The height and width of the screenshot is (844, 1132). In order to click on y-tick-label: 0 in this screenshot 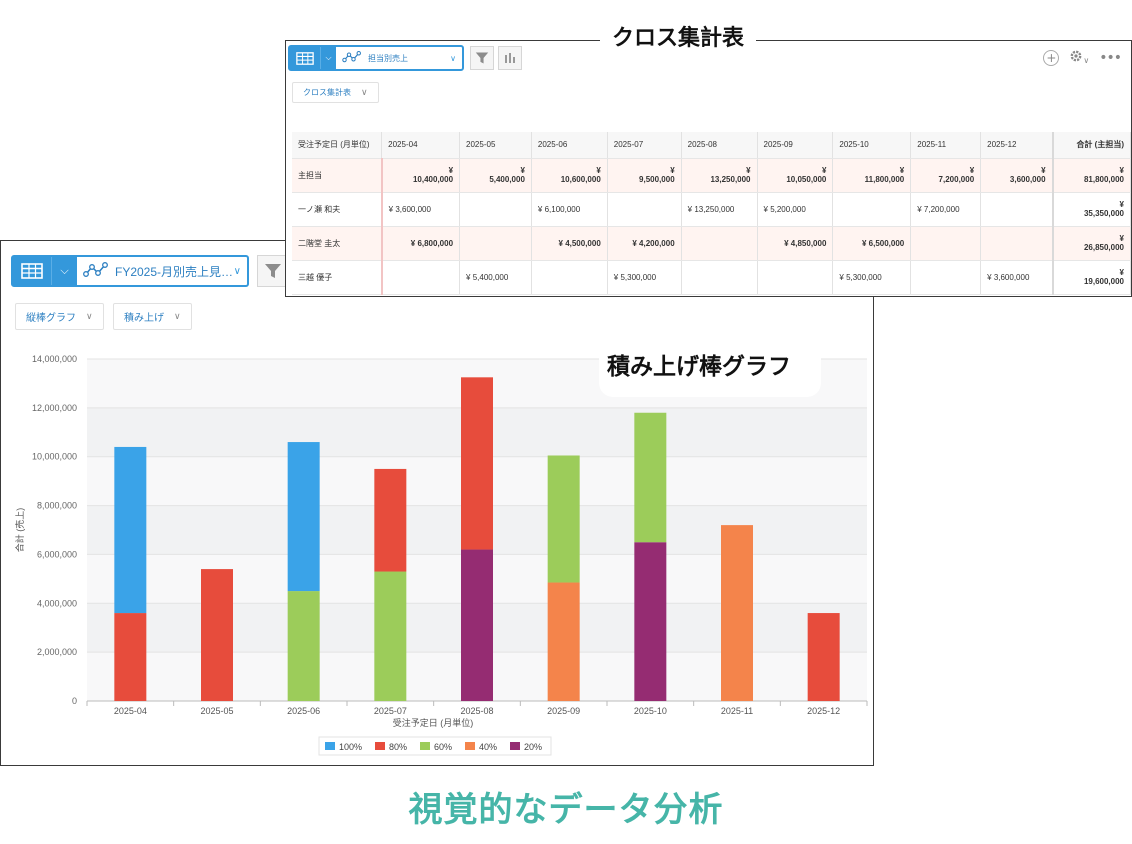, I will do `click(74, 701)`.